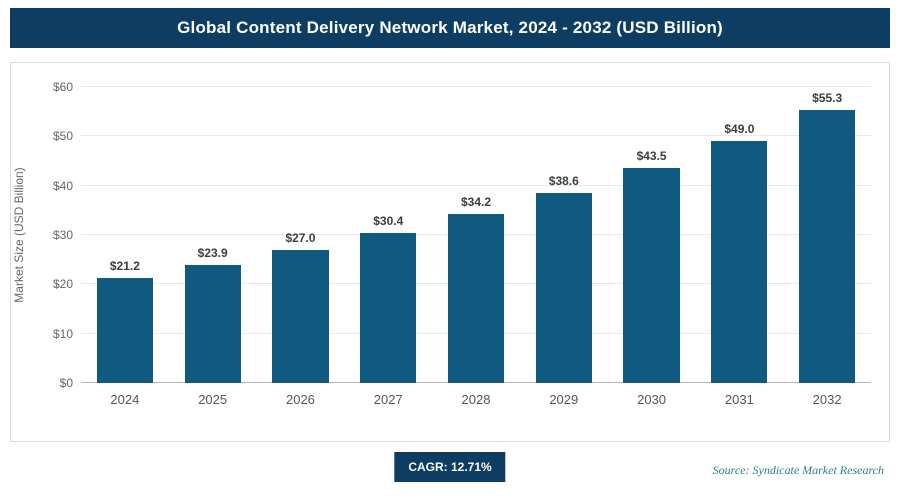  What do you see at coordinates (62, 333) in the screenshot?
I see `y-tick-label: $10` at bounding box center [62, 333].